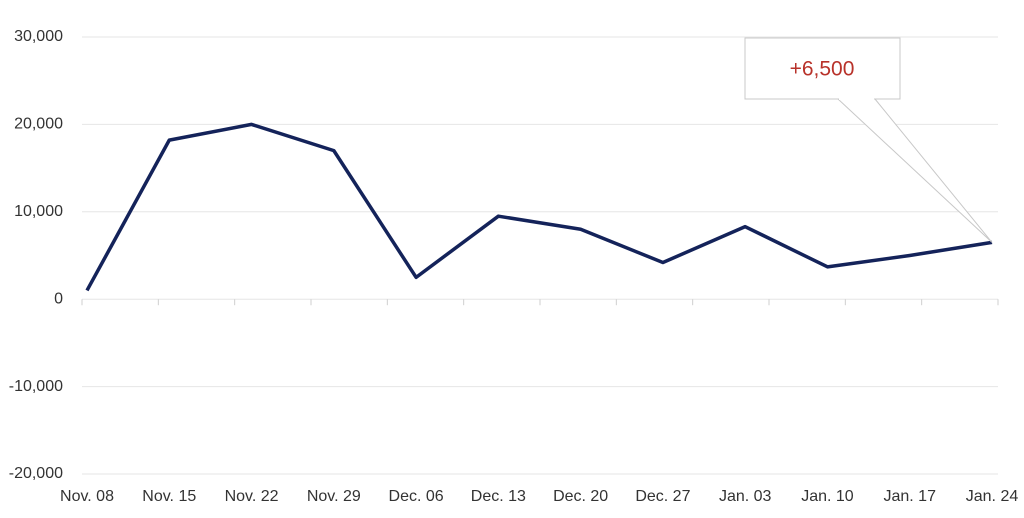 This screenshot has height=518, width=1024. Describe the element at coordinates (827, 496) in the screenshot. I see `x-tick-label: Jan. 10` at that location.